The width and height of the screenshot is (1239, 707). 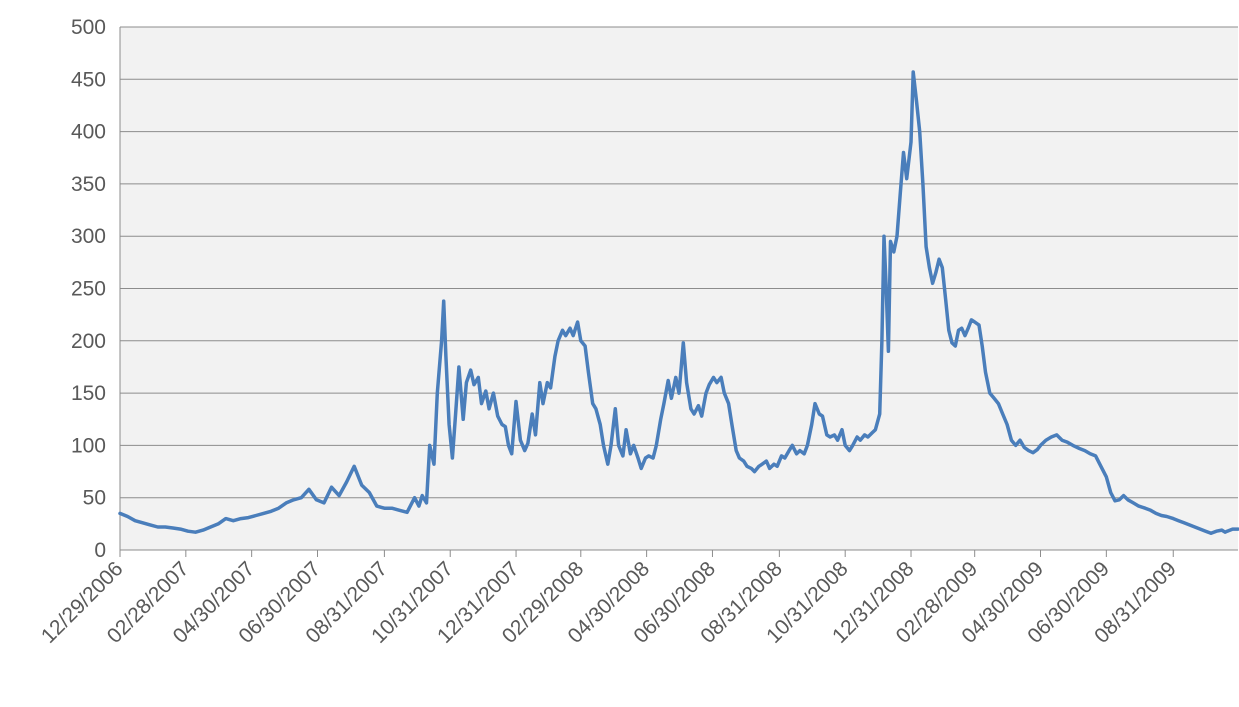 I want to click on y-axis-tick-labels: 0 50 100 150 200 250 300 350 400 450 500, so click(x=88, y=289).